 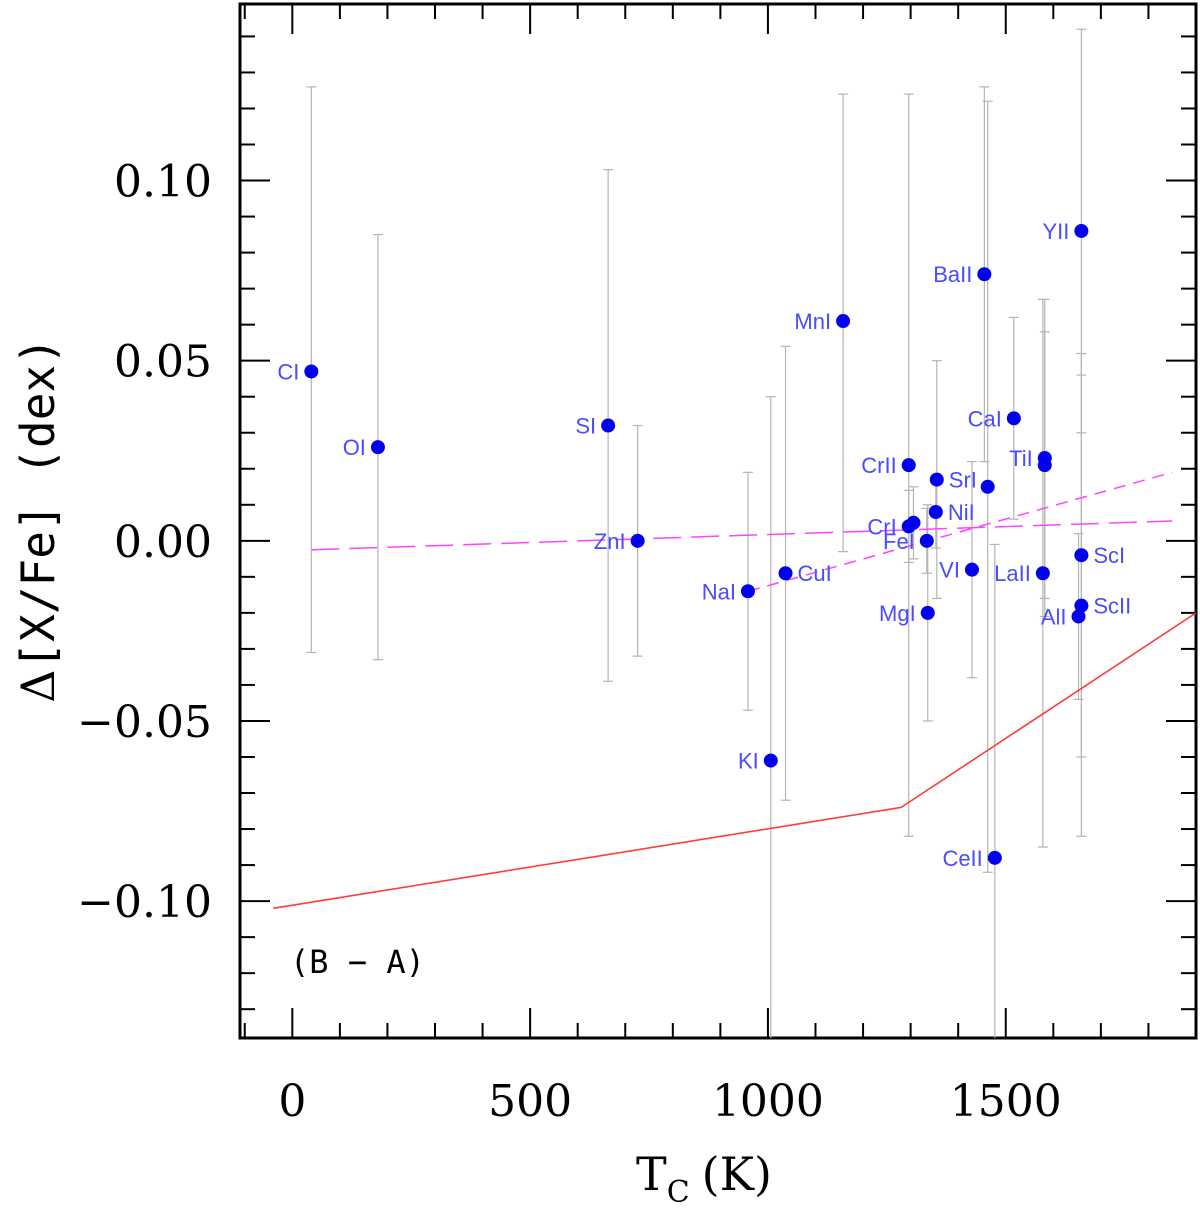 What do you see at coordinates (288, 371) in the screenshot?
I see `point-label: CI` at bounding box center [288, 371].